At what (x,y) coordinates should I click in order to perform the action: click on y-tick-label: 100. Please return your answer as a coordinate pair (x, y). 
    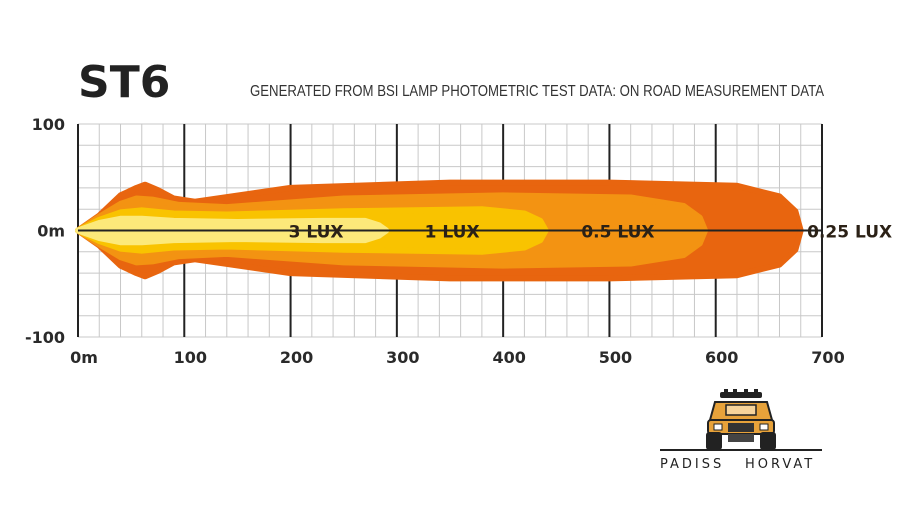
    Looking at the image, I should click on (48, 124).